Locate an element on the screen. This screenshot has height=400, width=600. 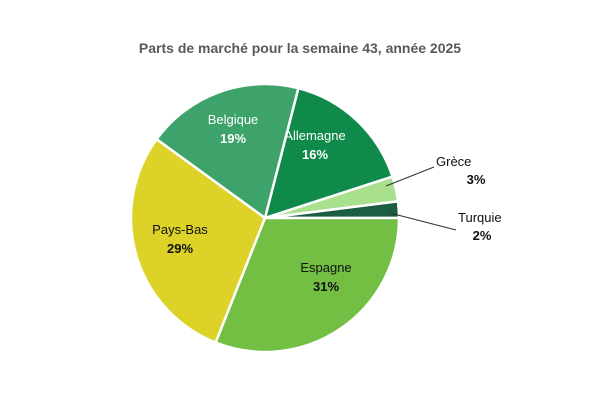
slice-label-grece: Grèce is located at coordinates (453, 161).